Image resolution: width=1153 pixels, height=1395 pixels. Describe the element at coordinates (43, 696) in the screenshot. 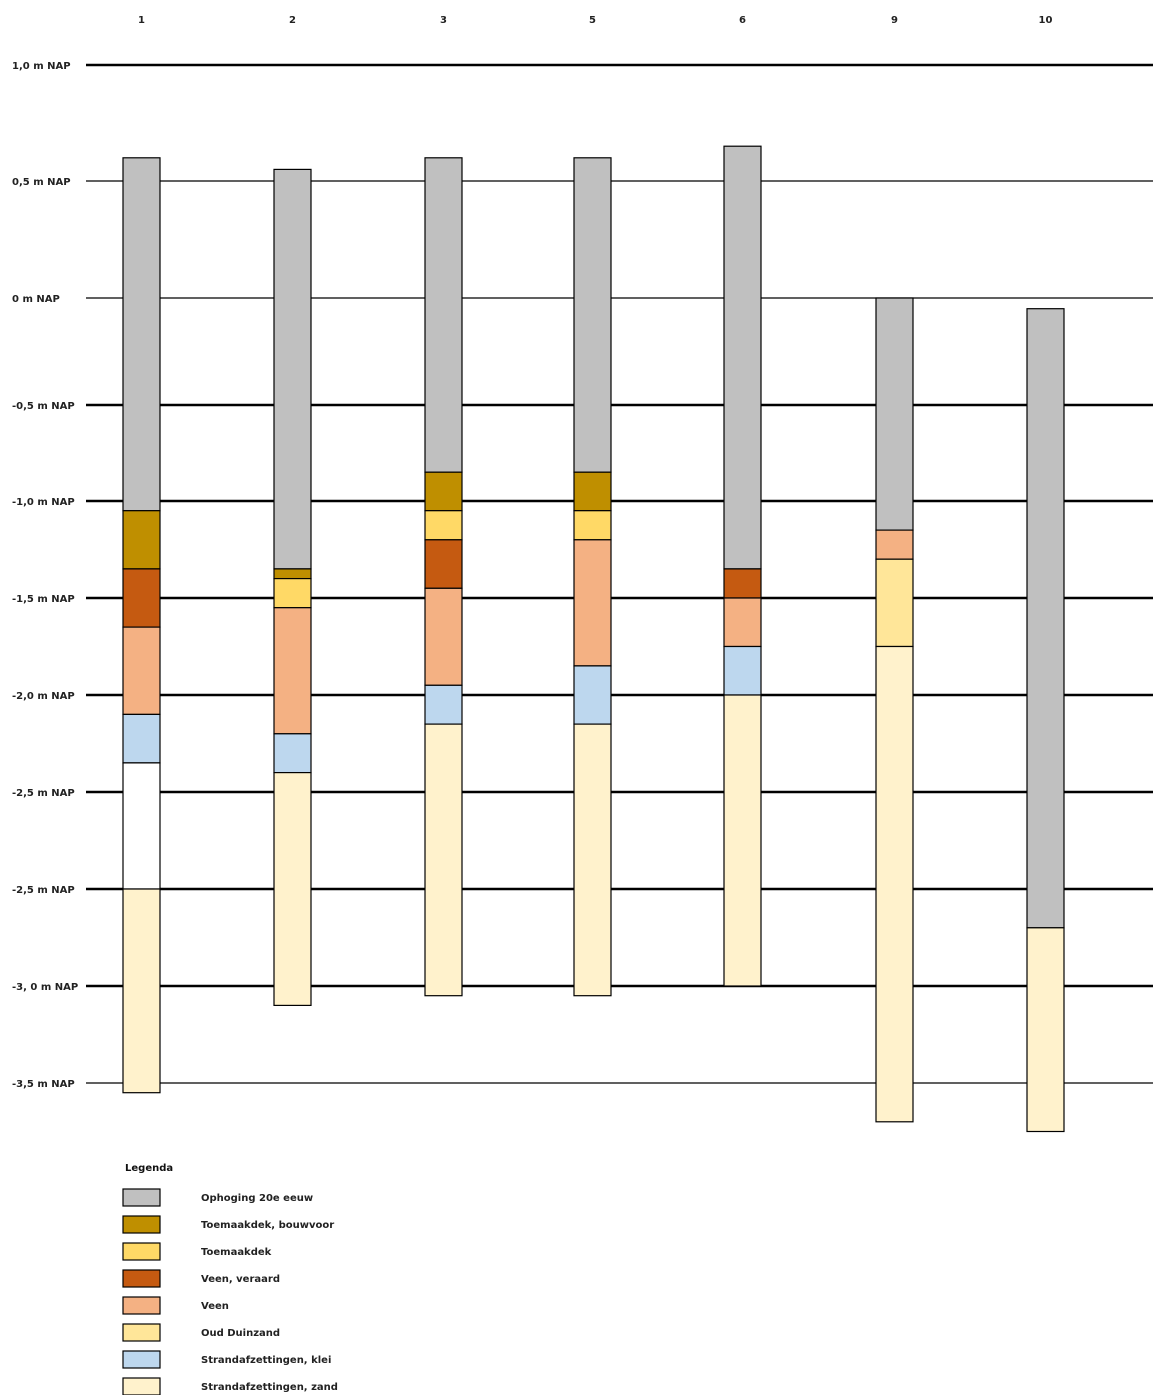

I see `axis-label: -2,0 m NAP` at that location.